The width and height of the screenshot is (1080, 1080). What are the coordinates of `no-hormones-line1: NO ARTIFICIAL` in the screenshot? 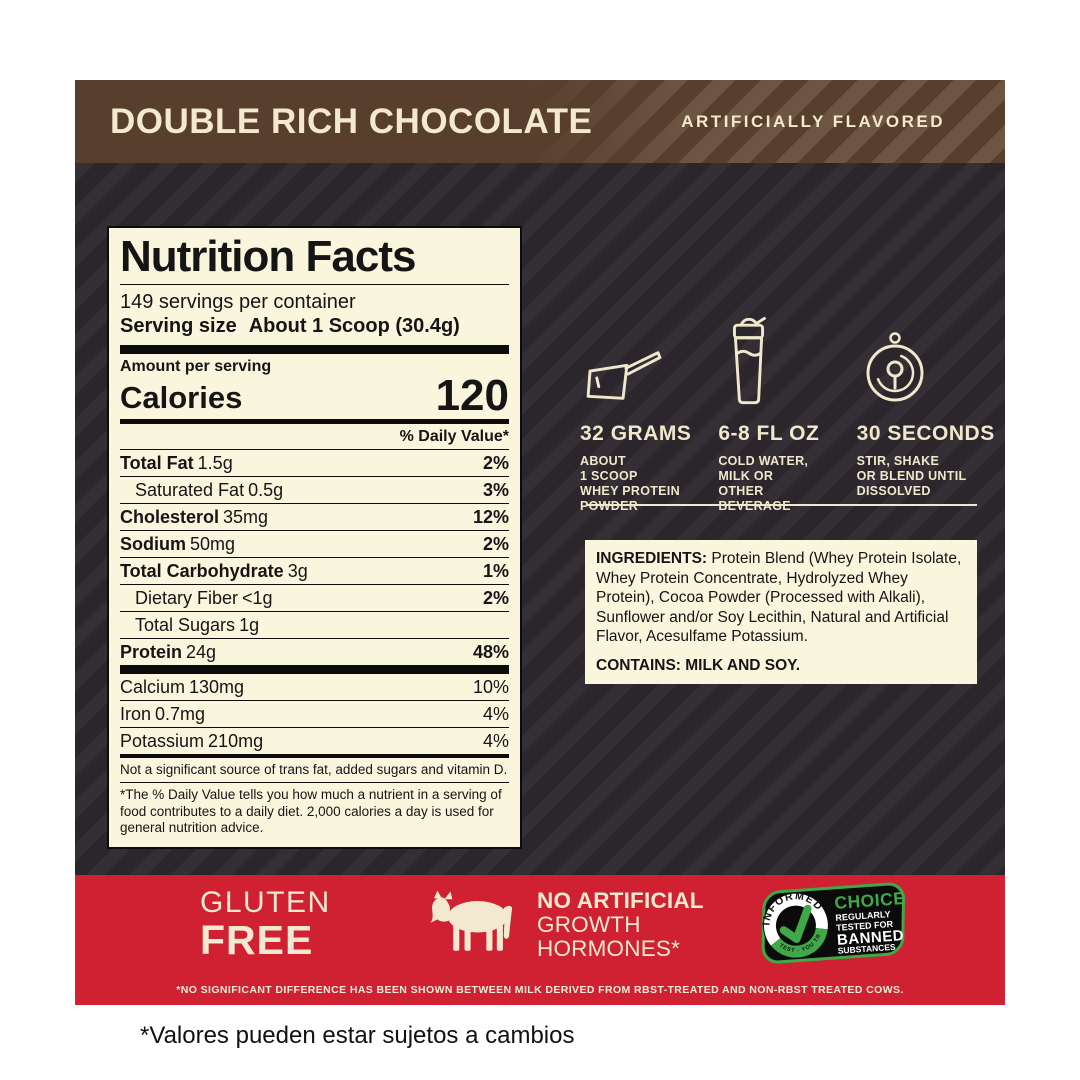 It's located at (620, 900).